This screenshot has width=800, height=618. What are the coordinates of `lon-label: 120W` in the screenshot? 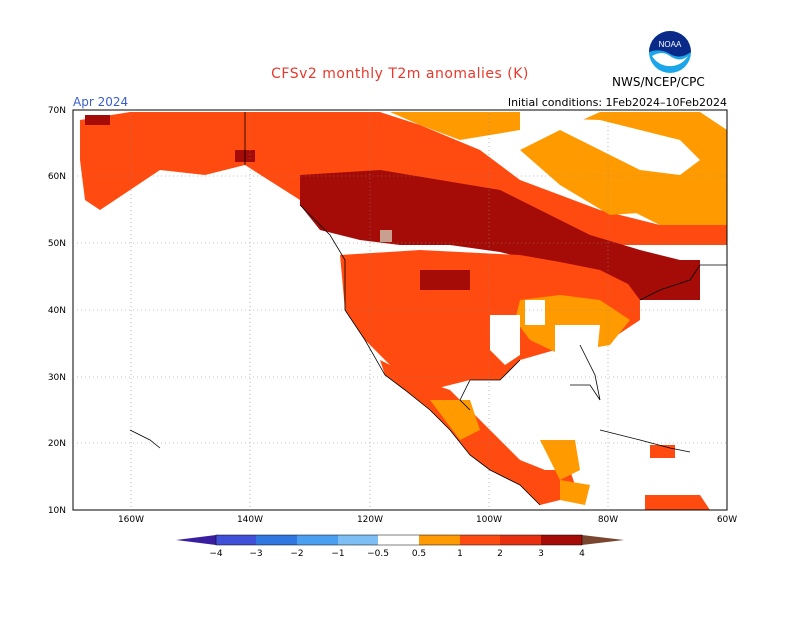 It's located at (370, 520).